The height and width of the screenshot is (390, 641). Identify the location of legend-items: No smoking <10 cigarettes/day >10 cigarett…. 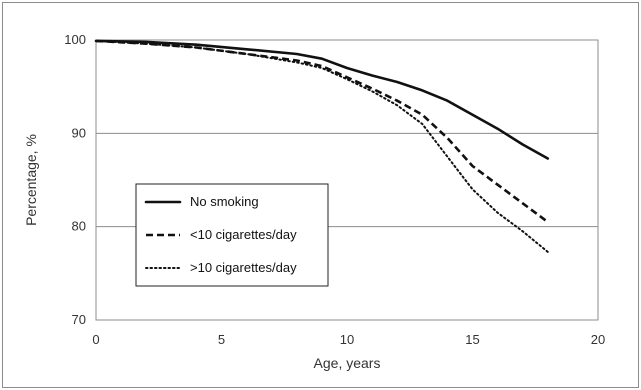
(220, 234).